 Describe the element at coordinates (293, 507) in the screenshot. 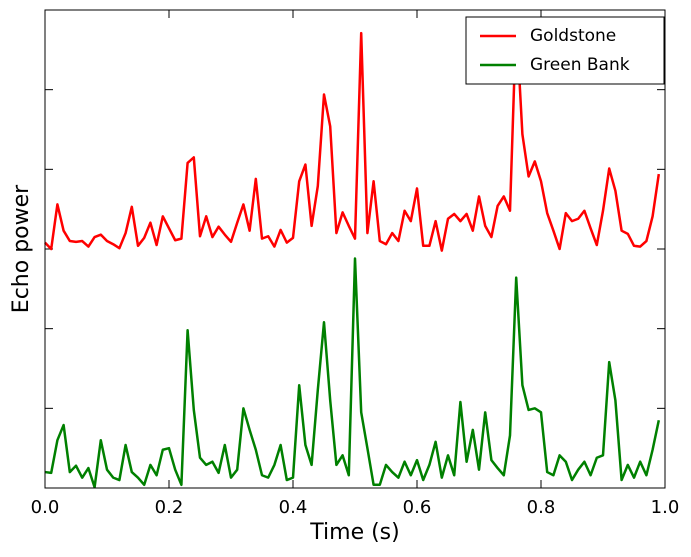

I see `x-tick-label: 0.4` at that location.